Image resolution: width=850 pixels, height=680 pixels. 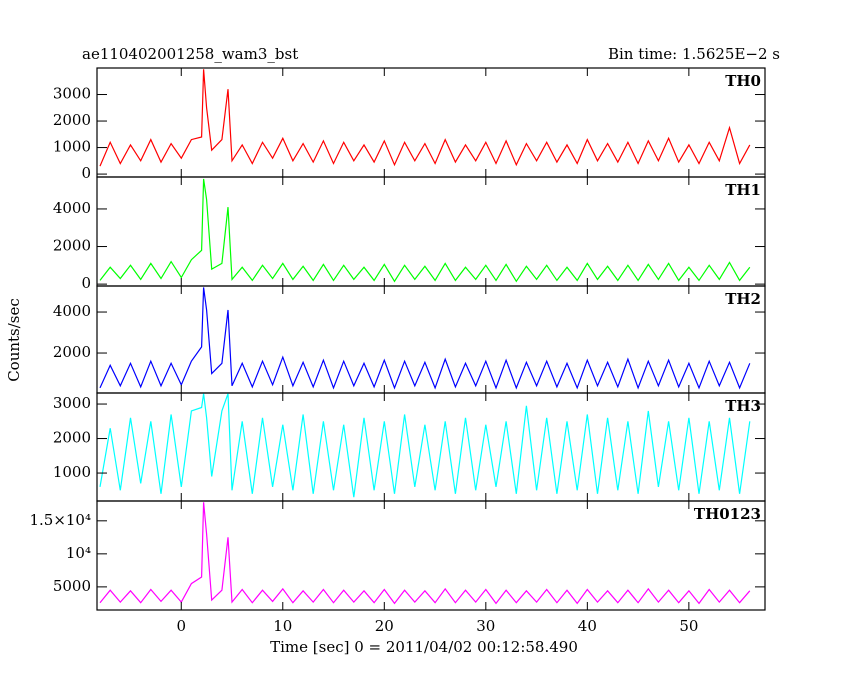 What do you see at coordinates (743, 406) in the screenshot?
I see `legend-label: TH3` at bounding box center [743, 406].